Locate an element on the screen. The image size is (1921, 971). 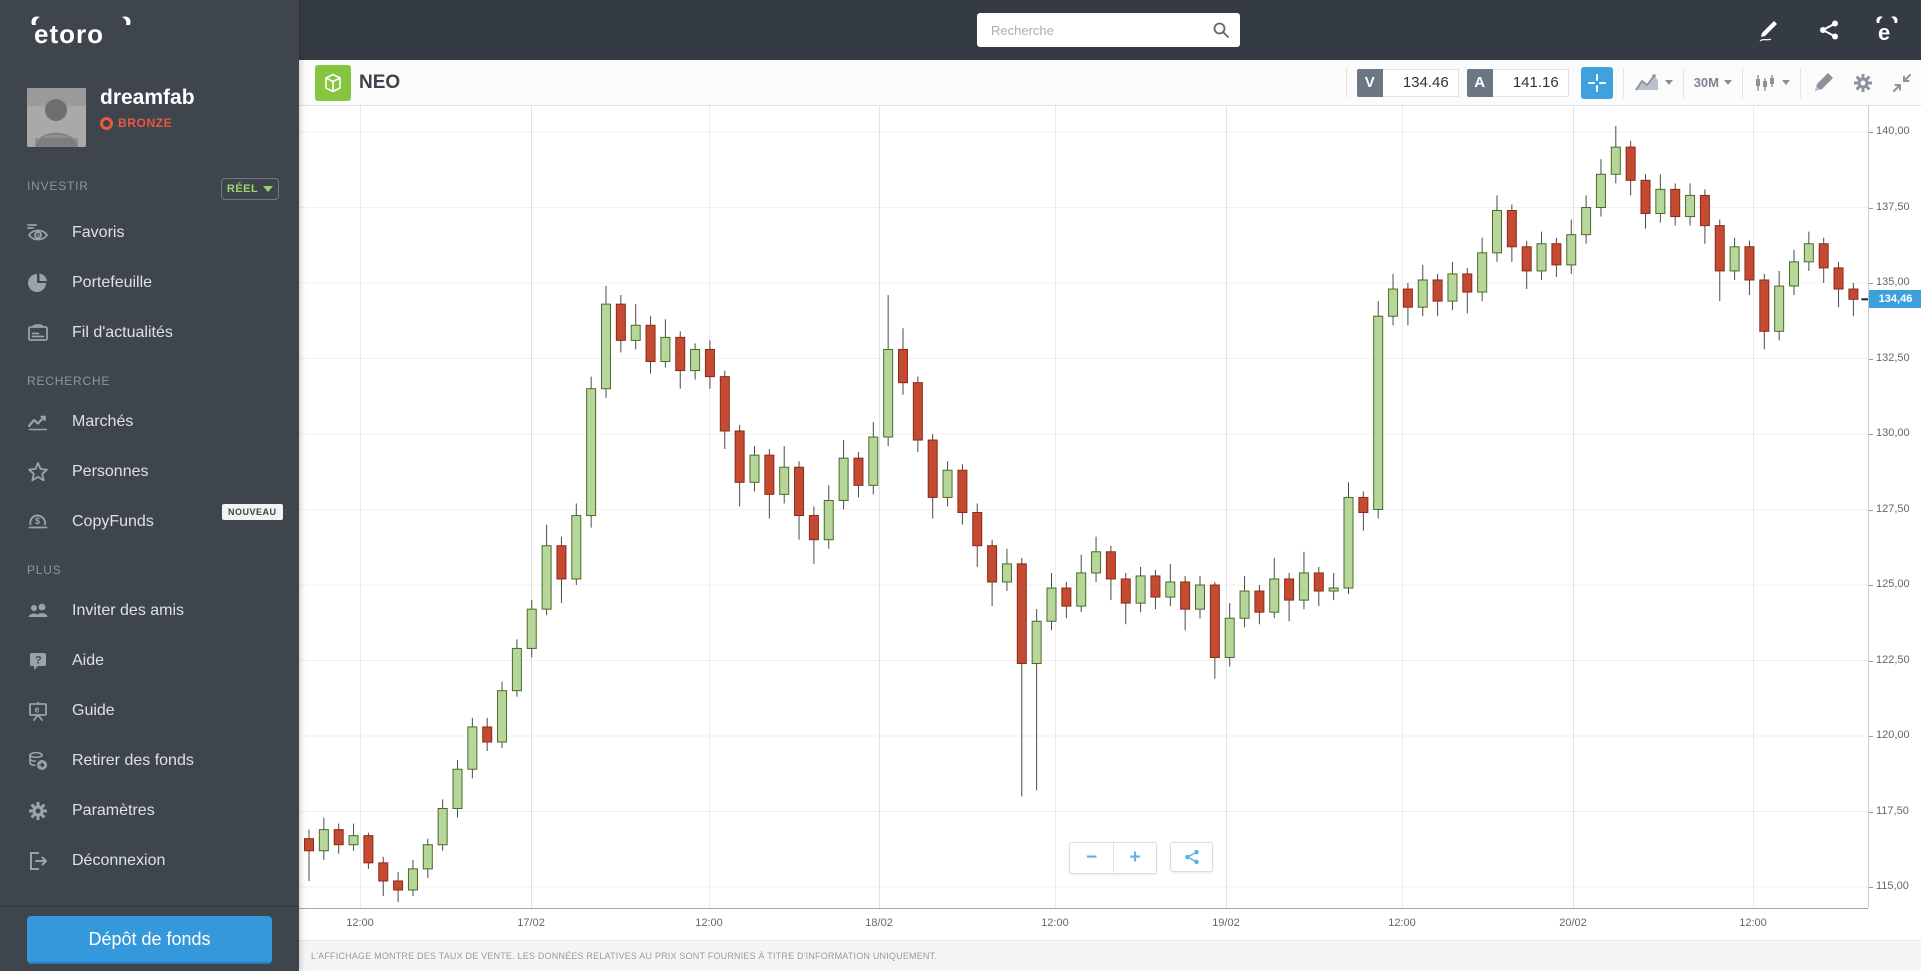
drawing-tool-button is located at coordinates (1823, 83).